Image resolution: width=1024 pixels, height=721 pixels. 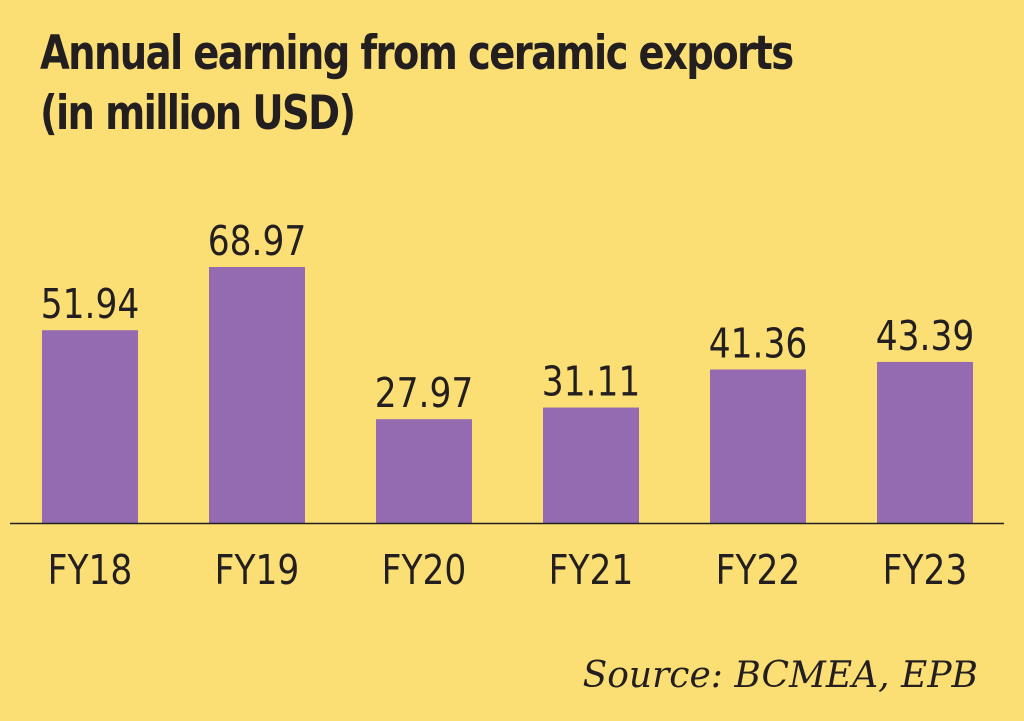 What do you see at coordinates (90, 570) in the screenshot?
I see `category-label-fy18: FY18` at bounding box center [90, 570].